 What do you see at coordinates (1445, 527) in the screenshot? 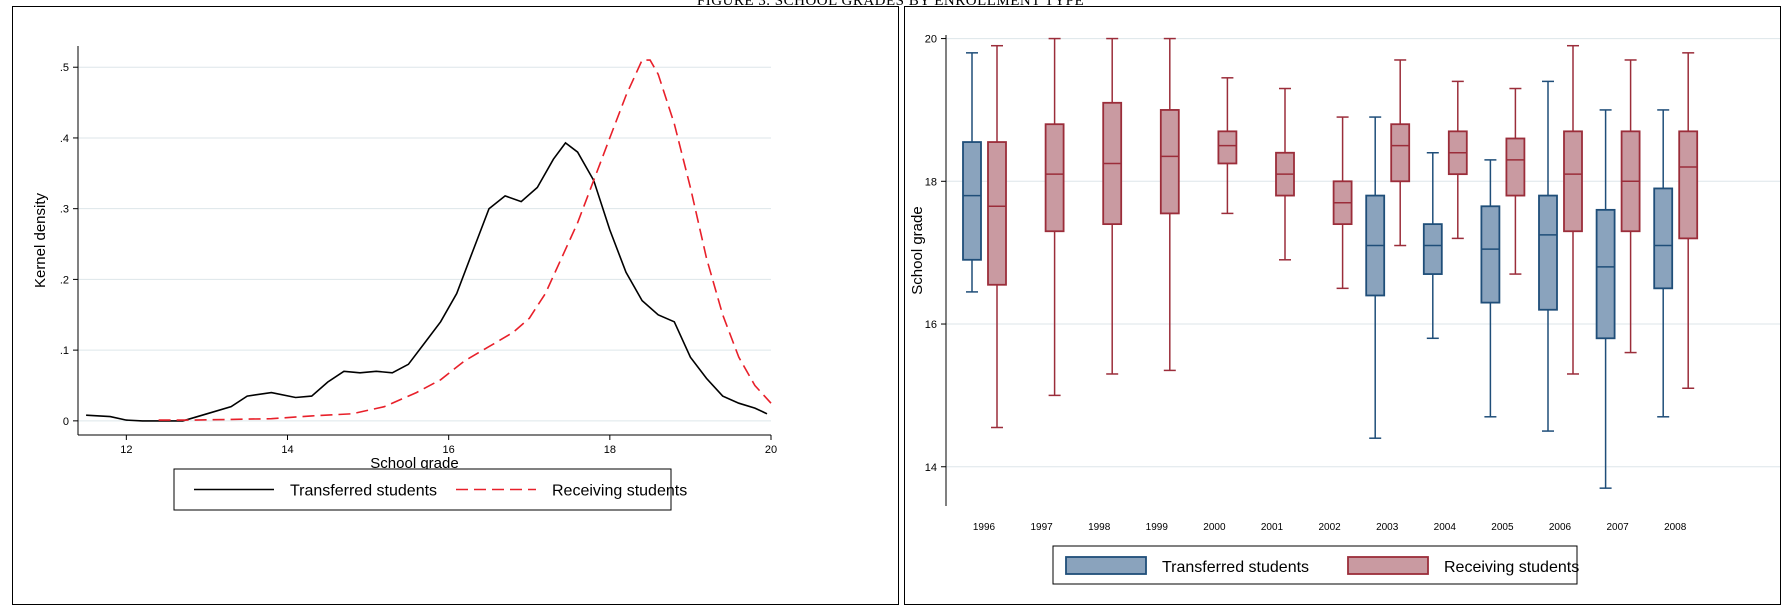
I see `x-tick-label: 2004` at bounding box center [1445, 527].